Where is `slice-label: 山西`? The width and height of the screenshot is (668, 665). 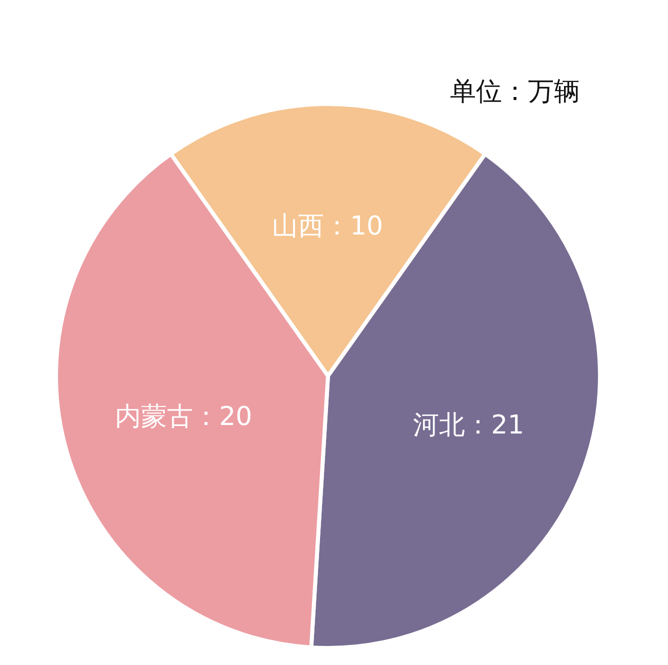 slice-label: 山西 is located at coordinates (298, 226).